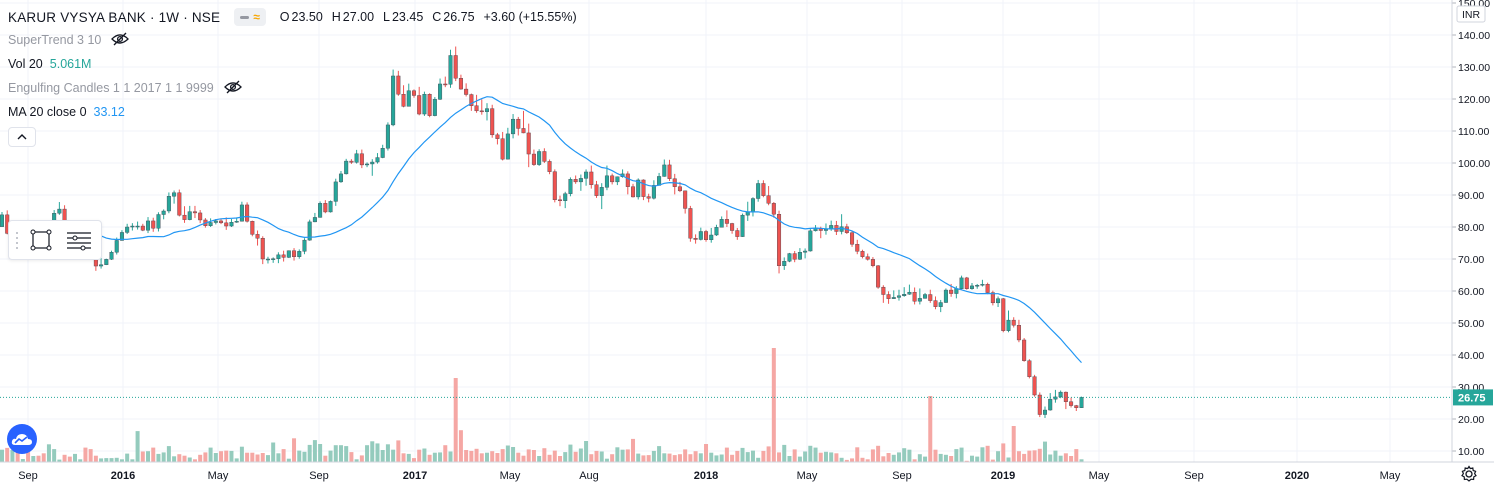 This screenshot has height=492, width=1494. I want to click on drawing-toolbar, so click(55, 240).